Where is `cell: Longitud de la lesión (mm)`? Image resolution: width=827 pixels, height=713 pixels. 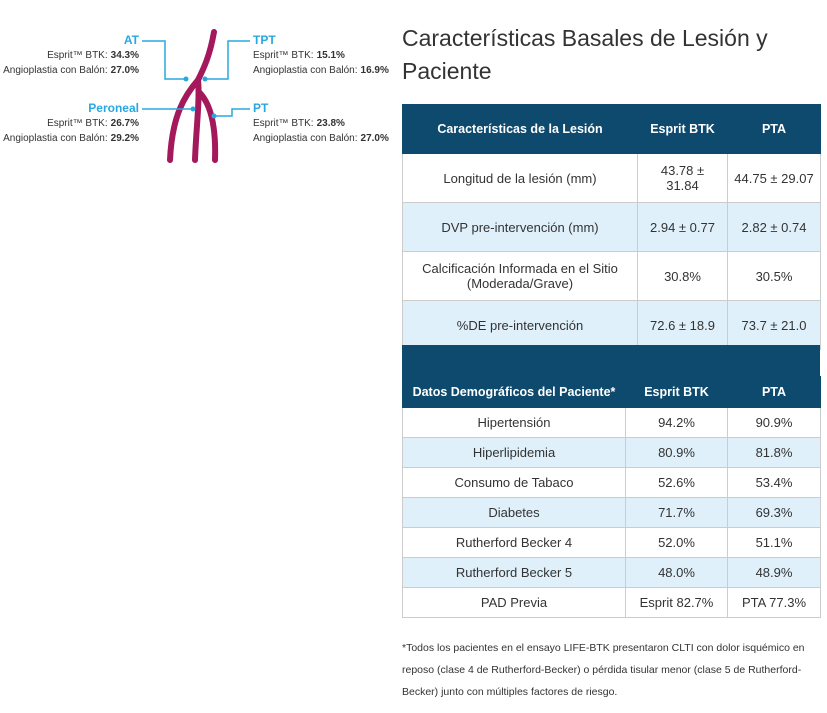
cell: Longitud de la lesión (mm) is located at coordinates (520, 178).